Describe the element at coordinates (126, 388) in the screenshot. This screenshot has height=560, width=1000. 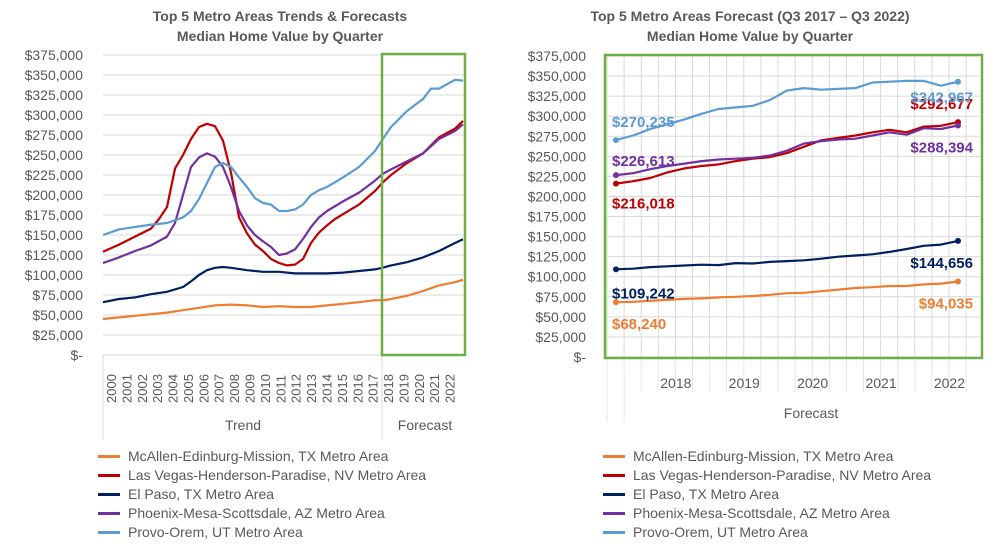
I see `x-tick-label: 2001` at that location.